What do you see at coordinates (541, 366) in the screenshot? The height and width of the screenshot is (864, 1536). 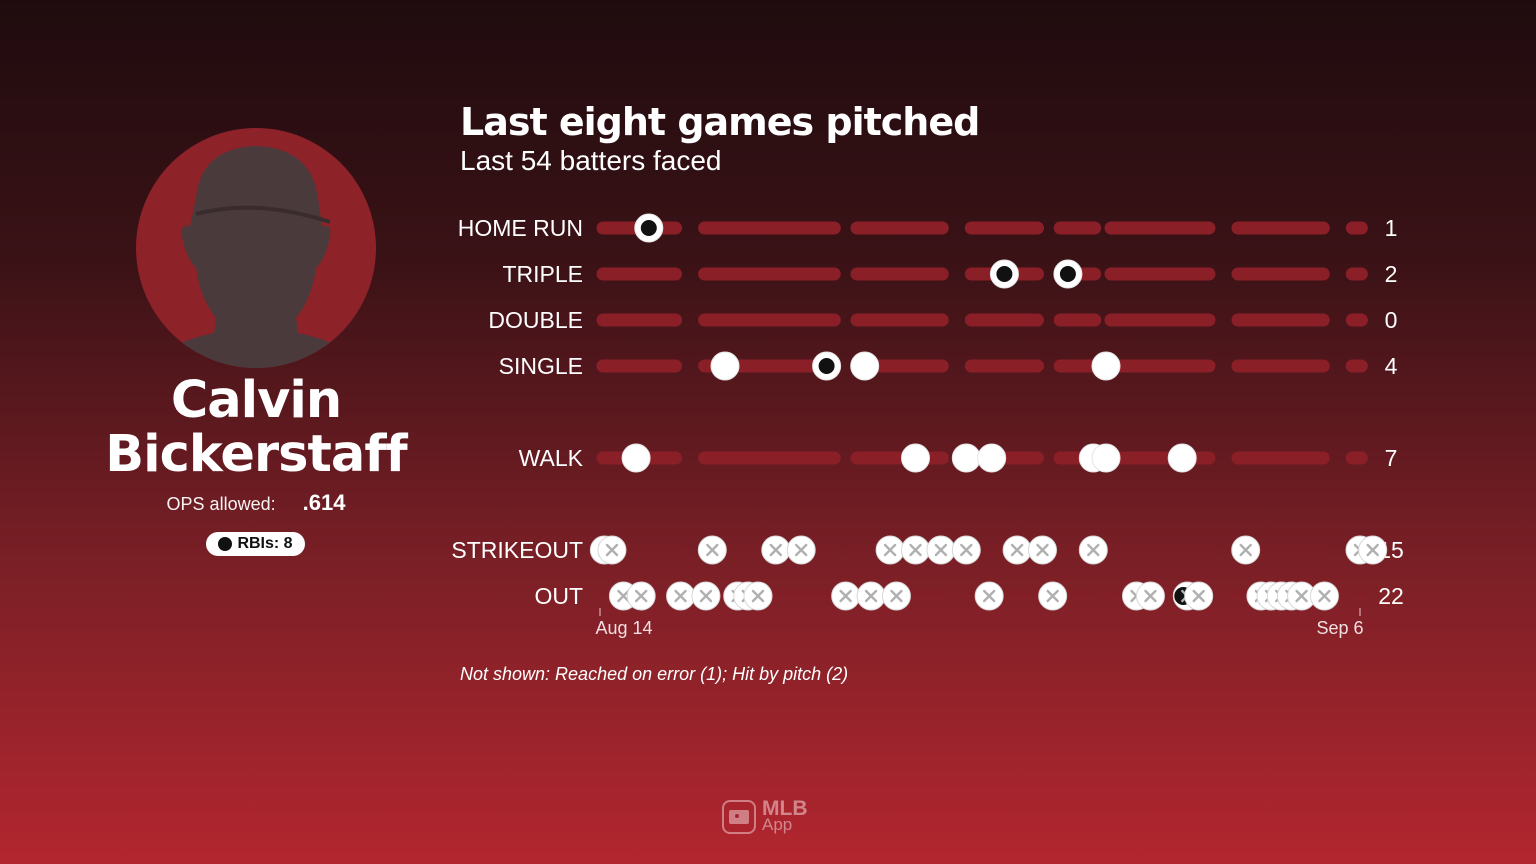 I see `row-label: SINGLE` at bounding box center [541, 366].